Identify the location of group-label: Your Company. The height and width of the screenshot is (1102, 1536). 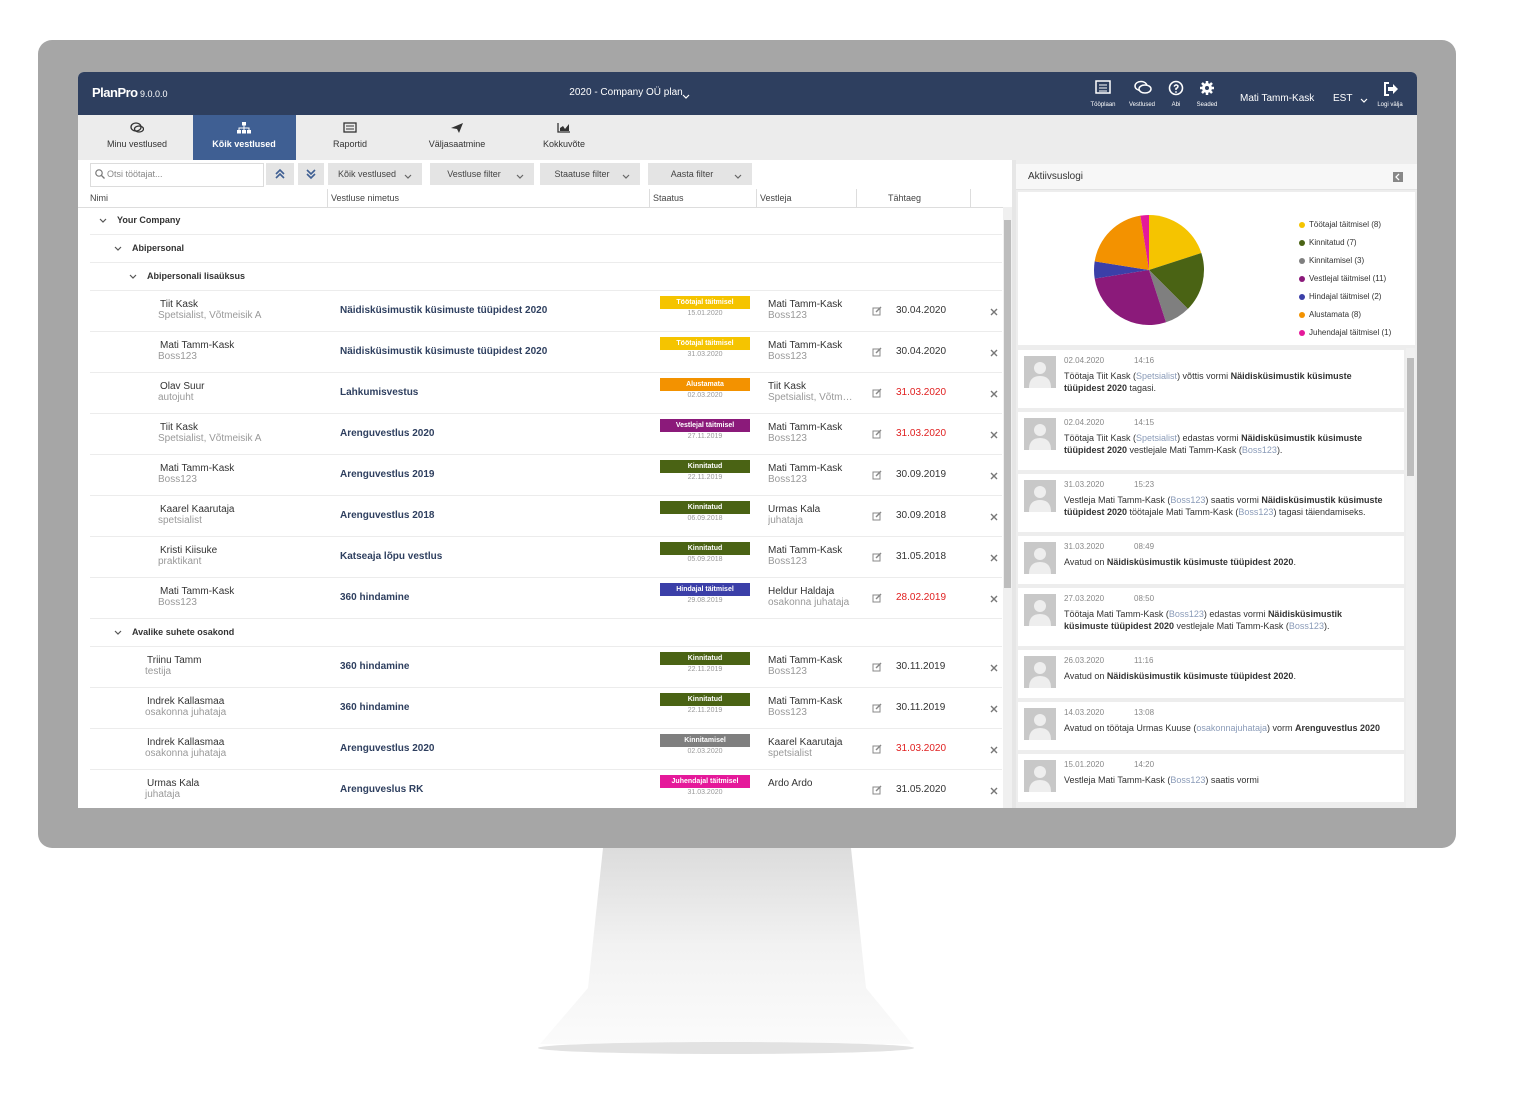
(149, 220).